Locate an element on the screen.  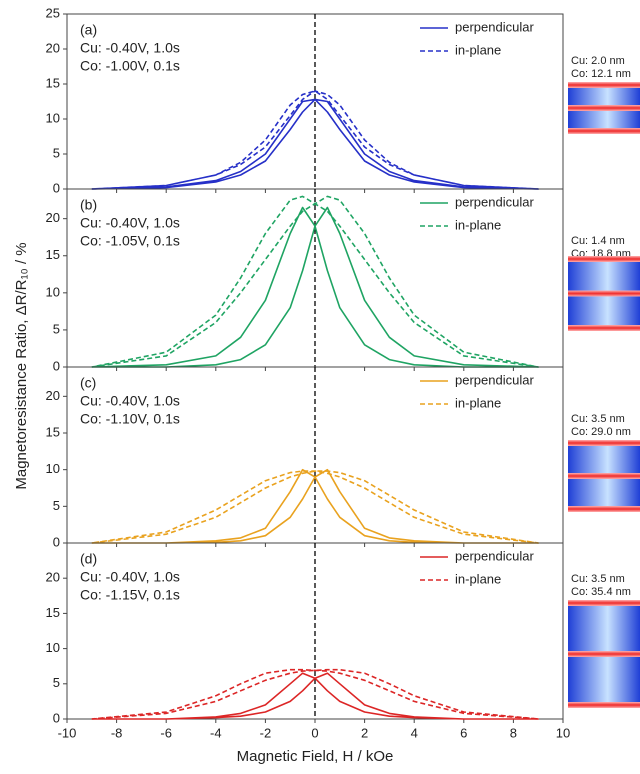
x-axis-label: Magnetic Field, H / kOe is located at coordinates (315, 756).